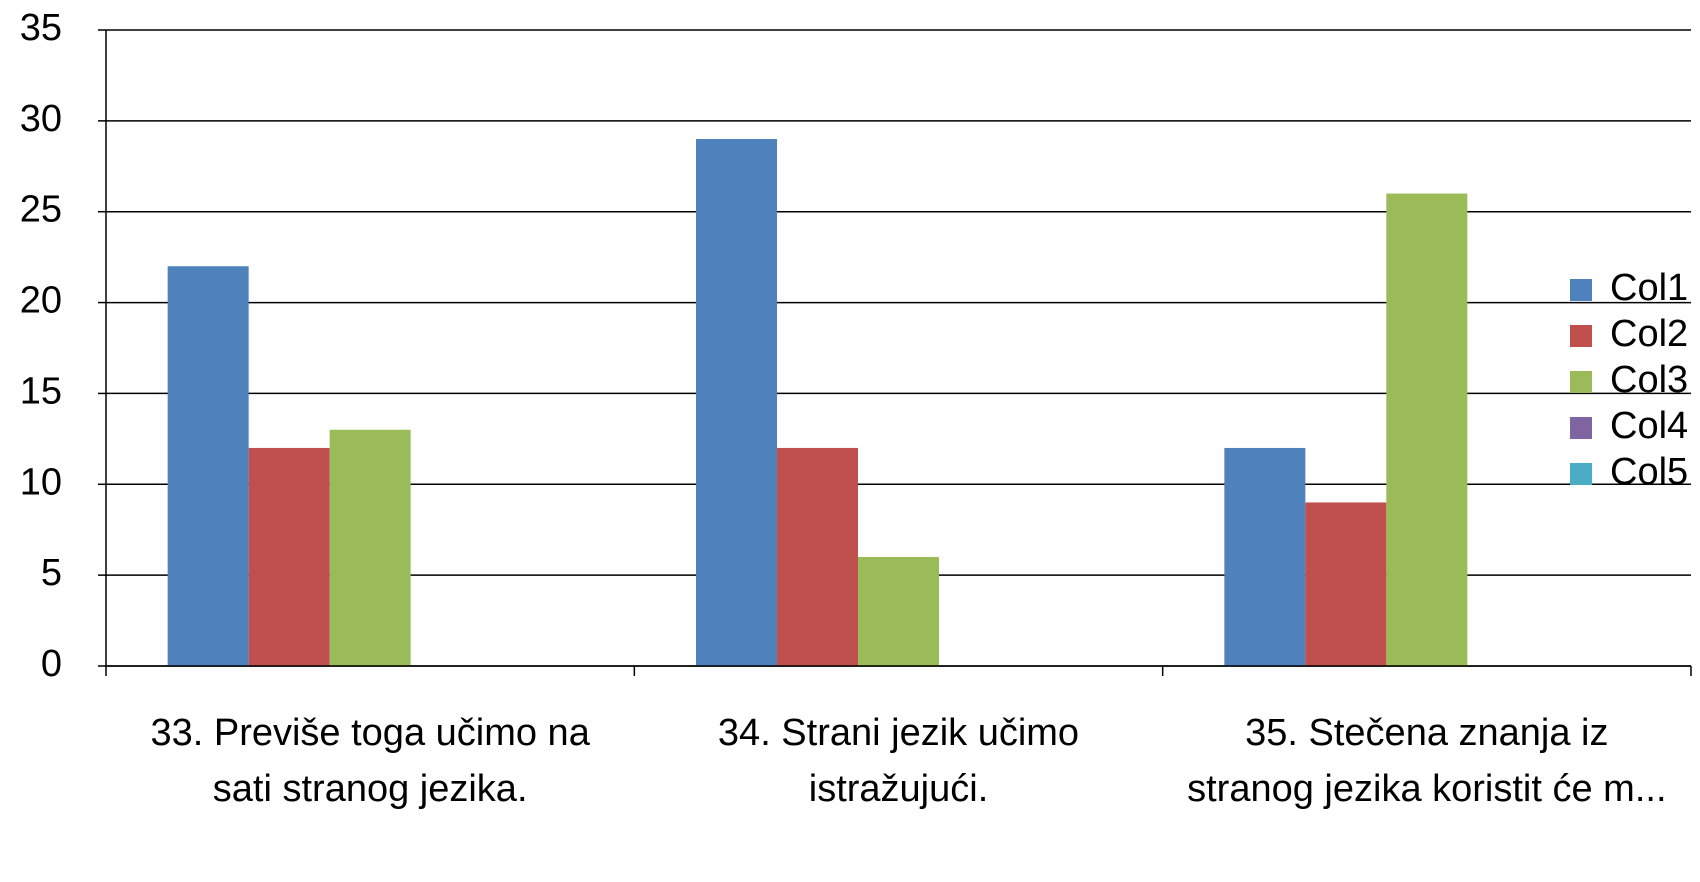 This screenshot has width=1700, height=882. I want to click on x-tick-label: 34. Strani jezik učimo istražujući., so click(898, 761).